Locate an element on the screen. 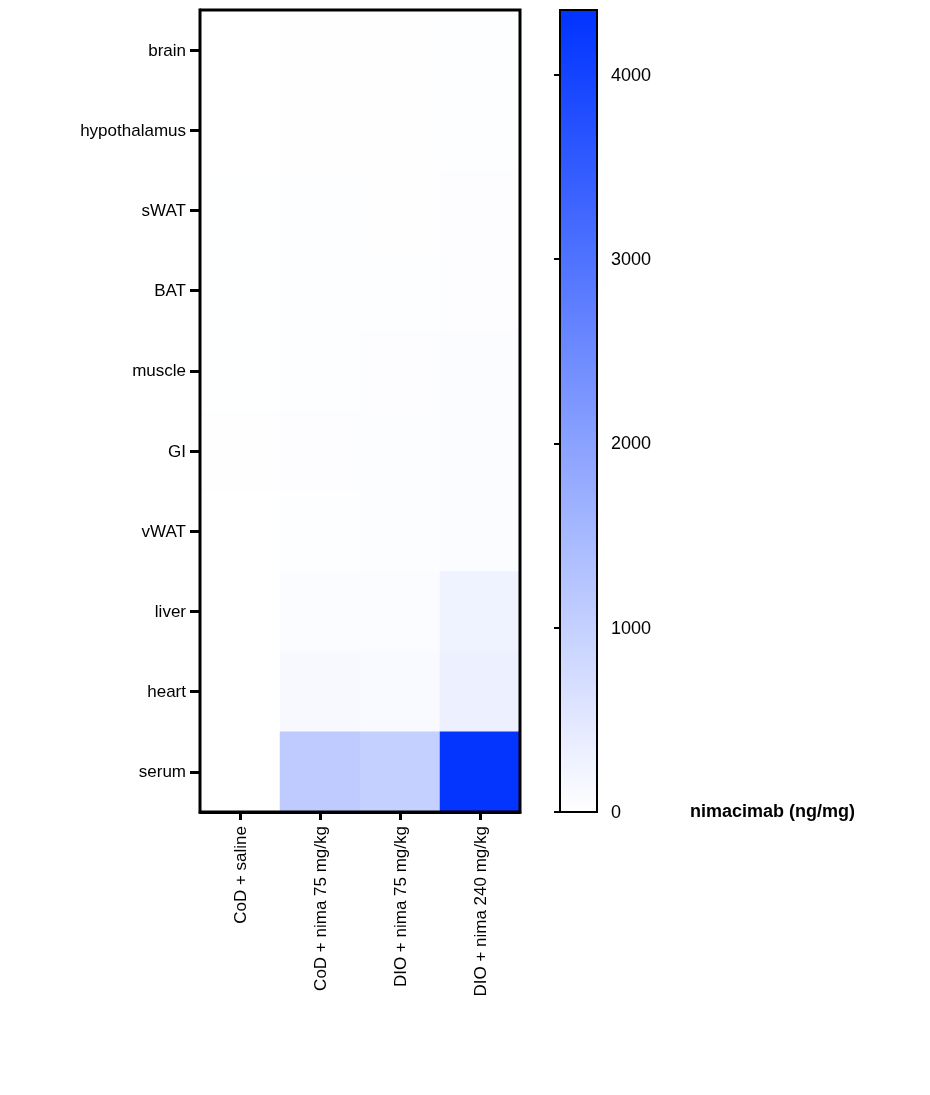  y-tick-label: sWAT is located at coordinates (163, 210).